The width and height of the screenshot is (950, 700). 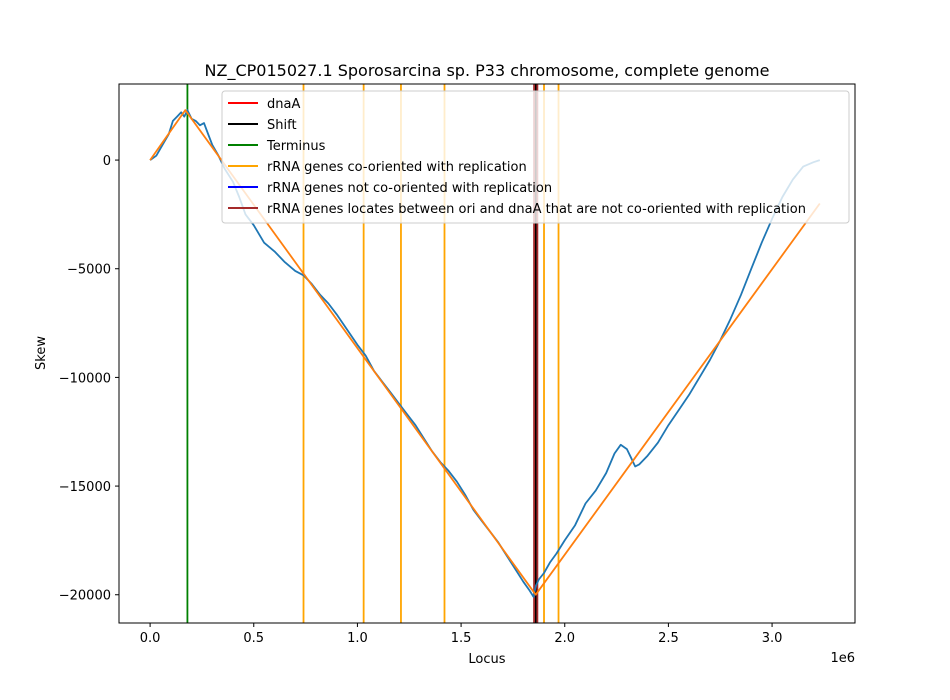 I want to click on x-tick-label-4: 2.0, so click(x=564, y=638).